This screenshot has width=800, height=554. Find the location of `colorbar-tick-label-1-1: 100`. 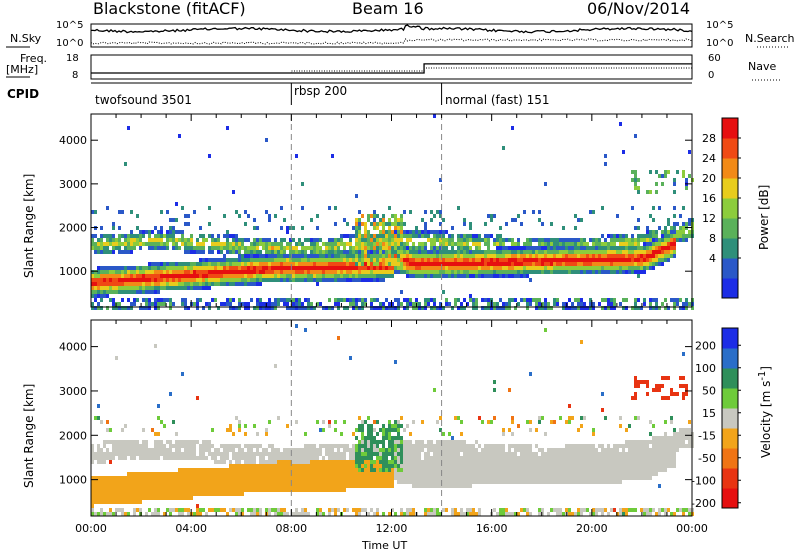

colorbar-tick-label-1-1: 100 is located at coordinates (705, 368).